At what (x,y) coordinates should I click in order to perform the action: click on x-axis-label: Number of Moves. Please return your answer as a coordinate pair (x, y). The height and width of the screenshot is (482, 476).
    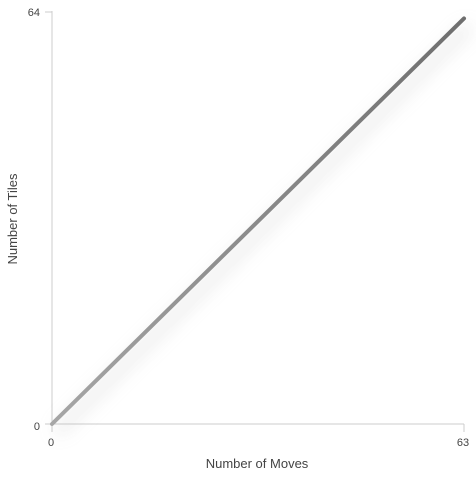
    Looking at the image, I should click on (257, 463).